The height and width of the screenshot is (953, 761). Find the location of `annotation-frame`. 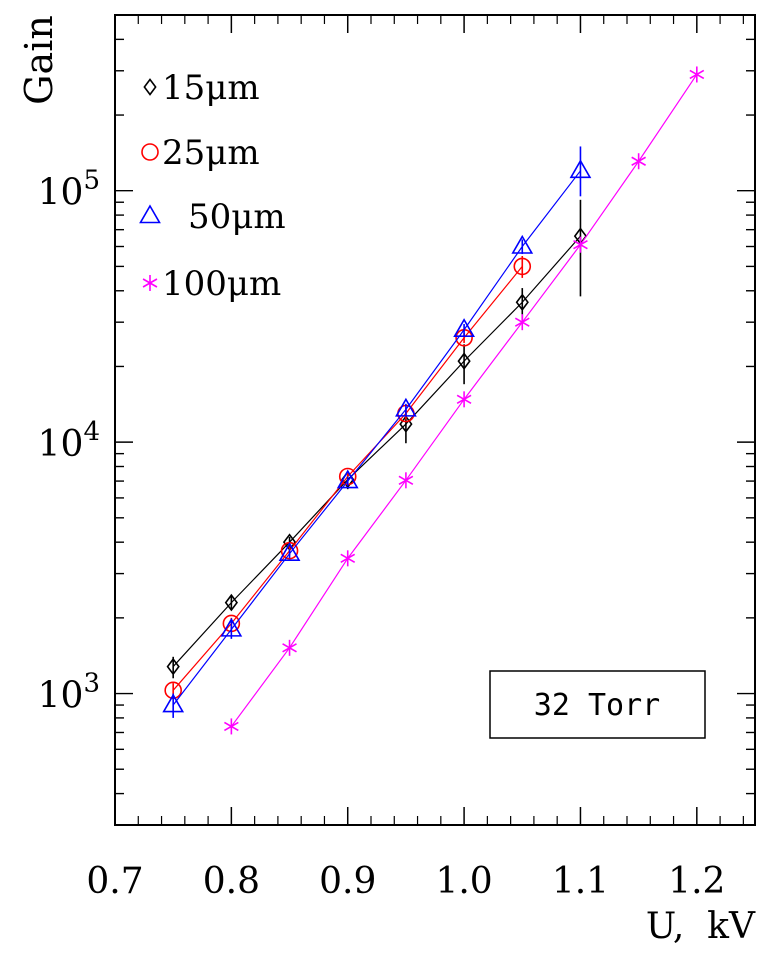

annotation-frame is located at coordinates (597, 704).